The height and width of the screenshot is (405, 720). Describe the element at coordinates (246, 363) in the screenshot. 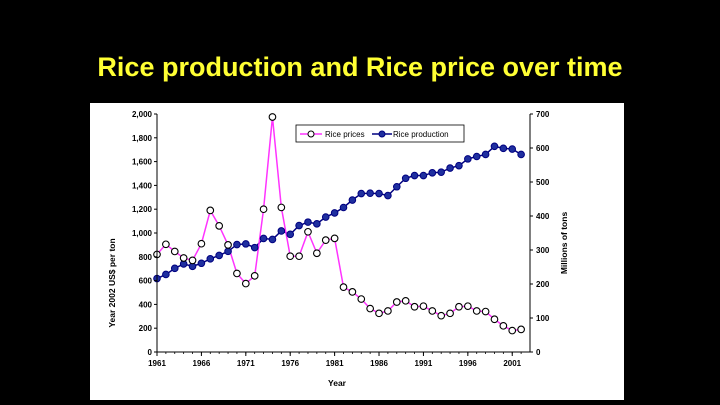

I see `x-tick-label: 1971` at that location.